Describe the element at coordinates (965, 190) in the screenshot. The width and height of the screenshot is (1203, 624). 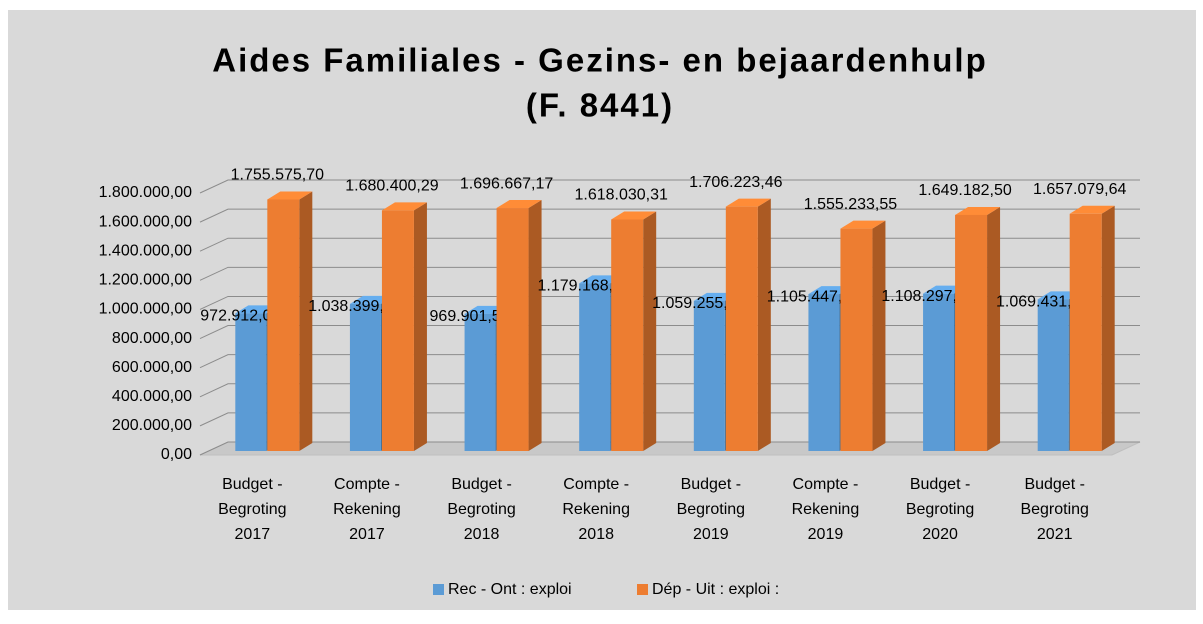
I see `data-label: 1.649.182,50` at that location.